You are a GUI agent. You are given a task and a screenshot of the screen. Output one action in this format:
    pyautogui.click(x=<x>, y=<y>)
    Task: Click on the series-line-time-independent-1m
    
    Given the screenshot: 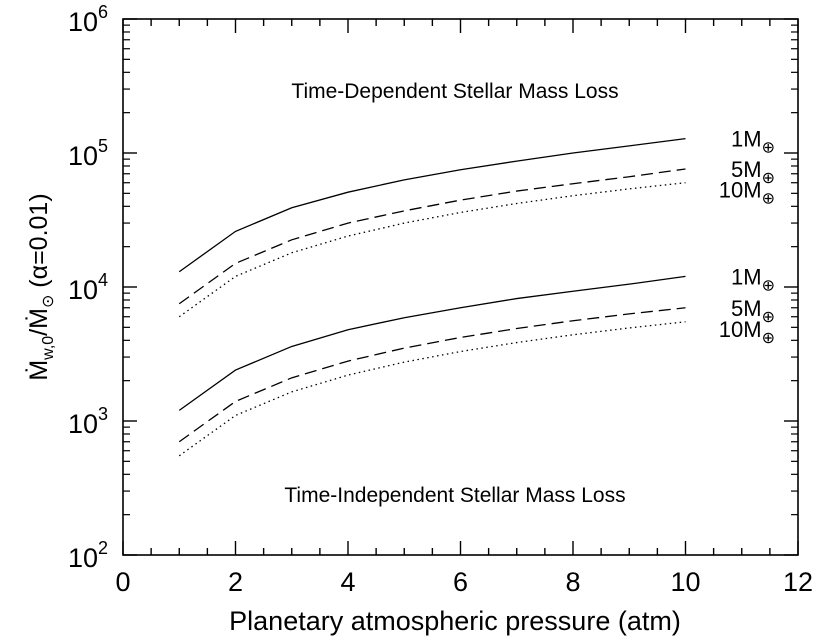 What is the action you would take?
    pyautogui.click(x=432, y=343)
    